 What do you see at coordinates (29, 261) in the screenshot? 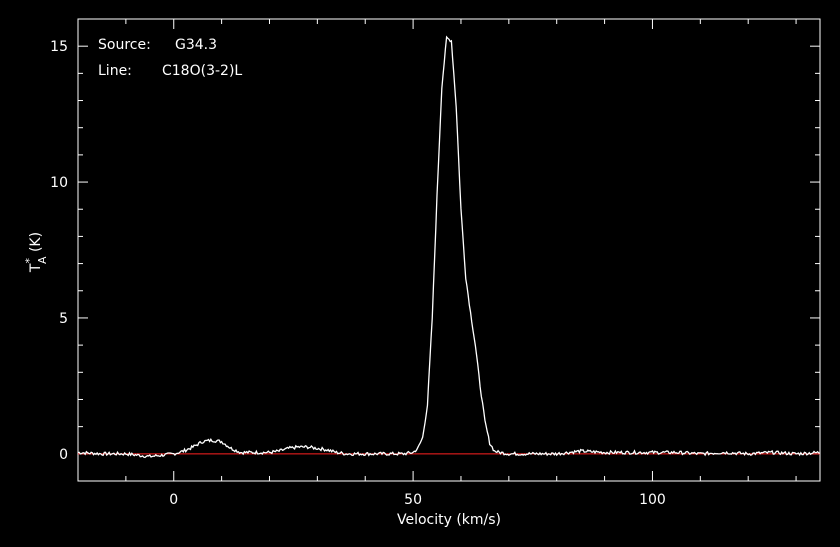
I see `y-axis-label-sup: *` at bounding box center [29, 261].